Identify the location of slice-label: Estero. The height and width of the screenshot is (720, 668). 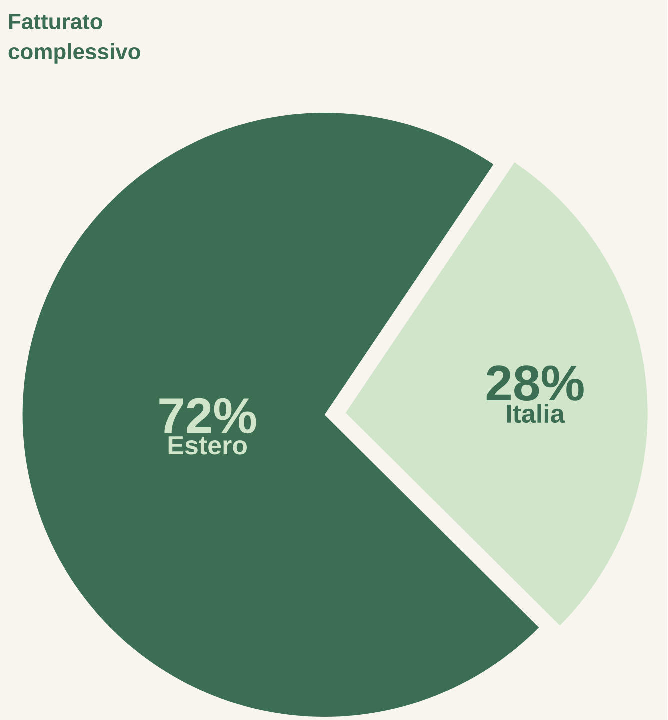
(208, 445).